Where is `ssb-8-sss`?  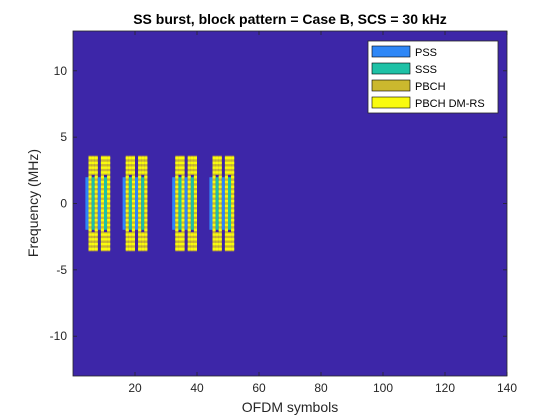
ssb-8-sss is located at coordinates (230, 203).